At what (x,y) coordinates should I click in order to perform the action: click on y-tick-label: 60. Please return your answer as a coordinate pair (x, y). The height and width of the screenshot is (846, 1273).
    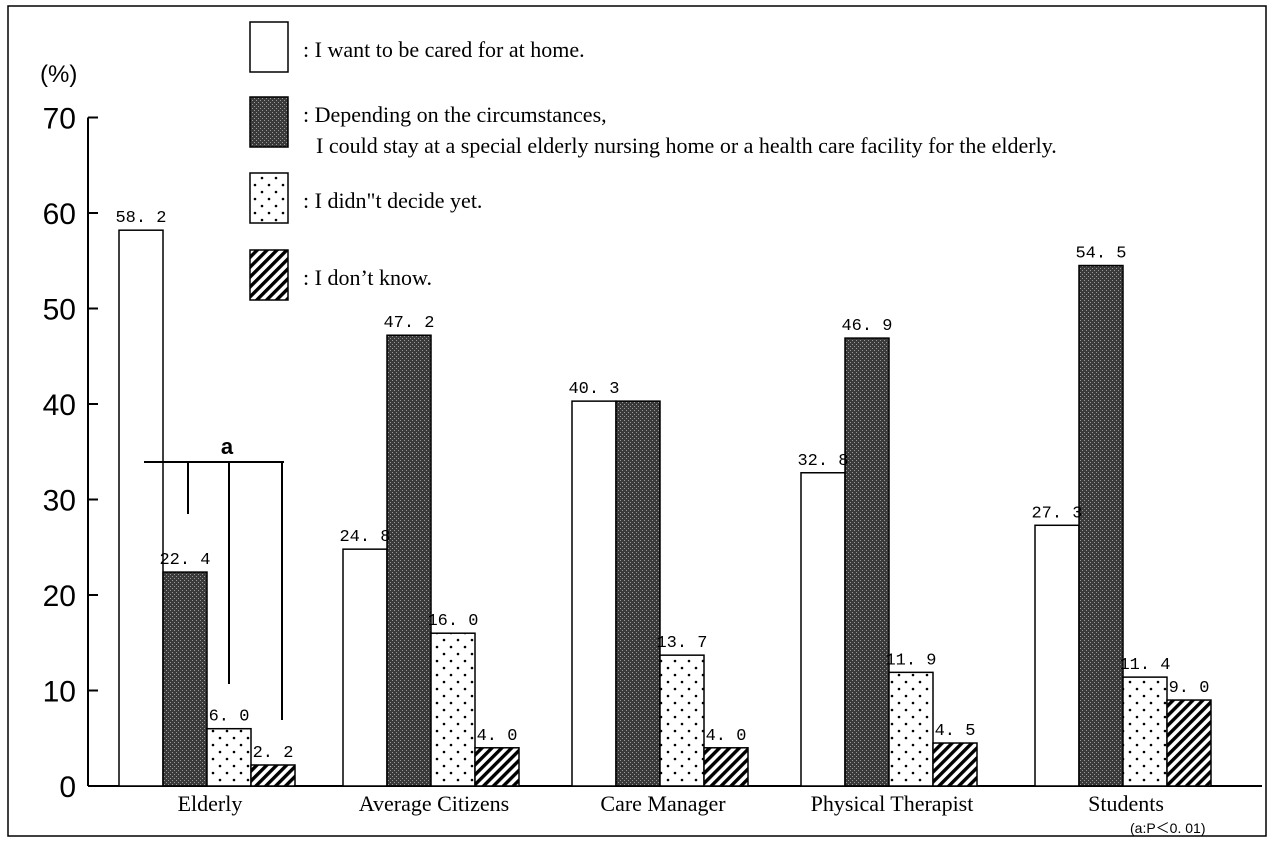
    Looking at the image, I should click on (59, 214).